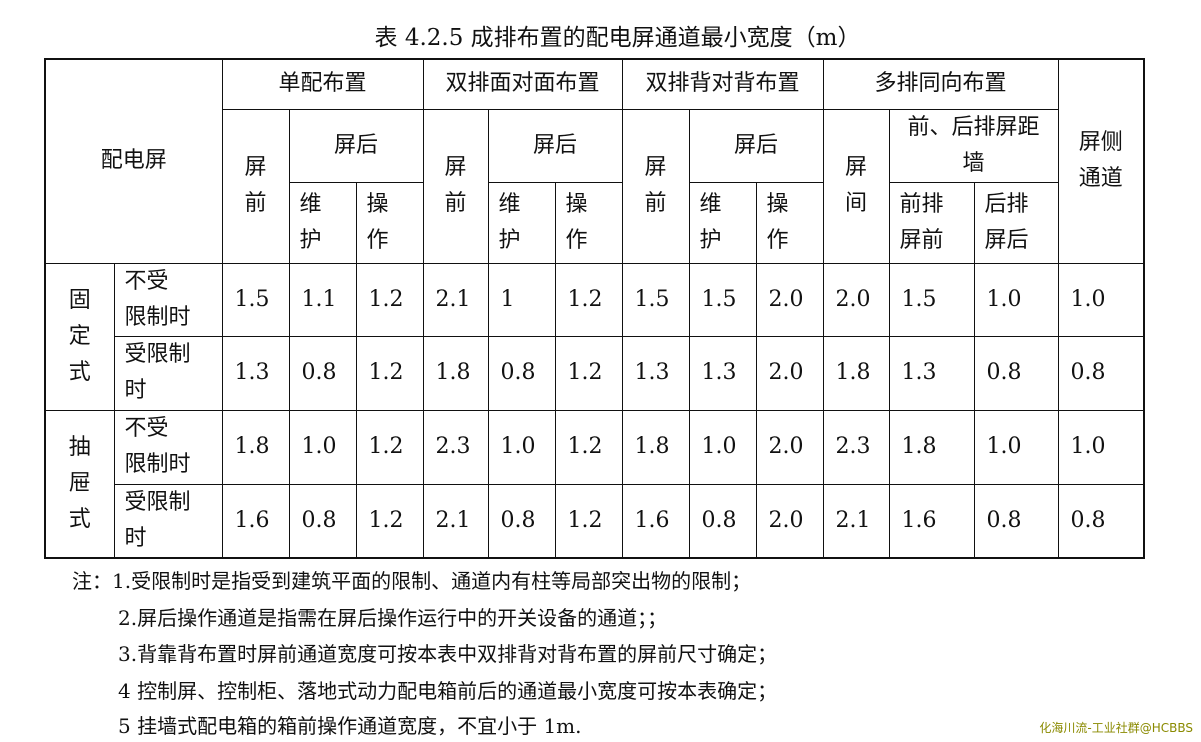  Describe the element at coordinates (448, 691) in the screenshot. I see `note-line: 4 控制屏、控制柜、落地式动力配电箱前后的通道最小宽度可按本表确定；` at that location.